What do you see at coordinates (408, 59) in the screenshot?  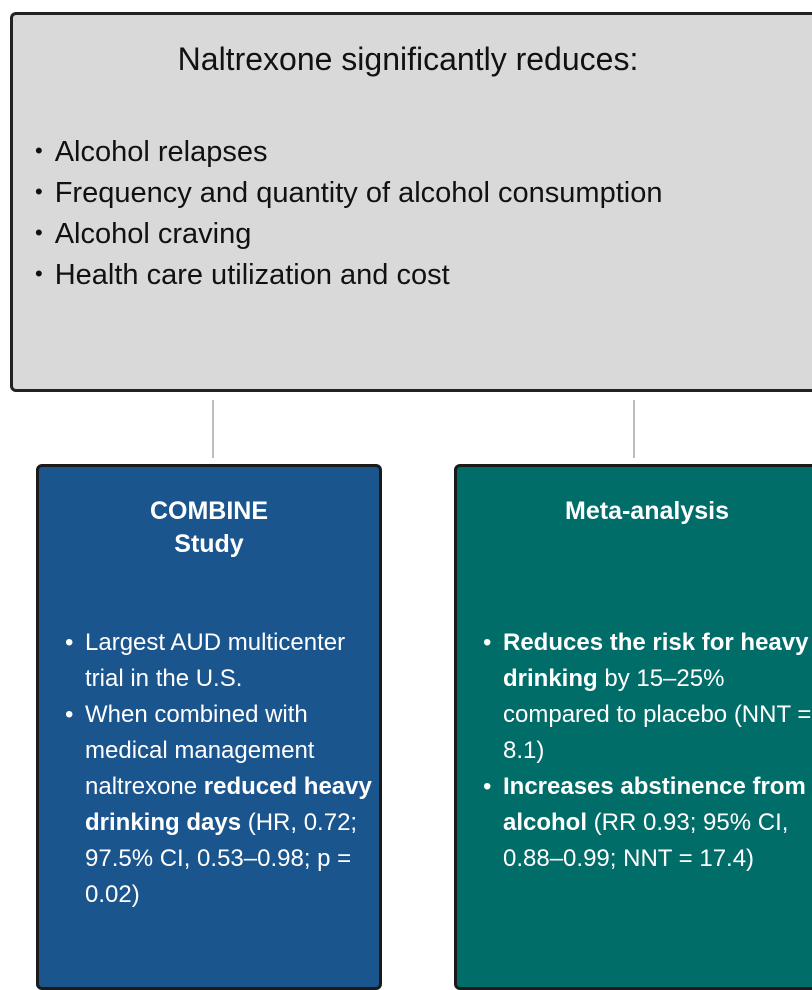 I see `summary-title: Naltrexone significantly reduces:` at bounding box center [408, 59].